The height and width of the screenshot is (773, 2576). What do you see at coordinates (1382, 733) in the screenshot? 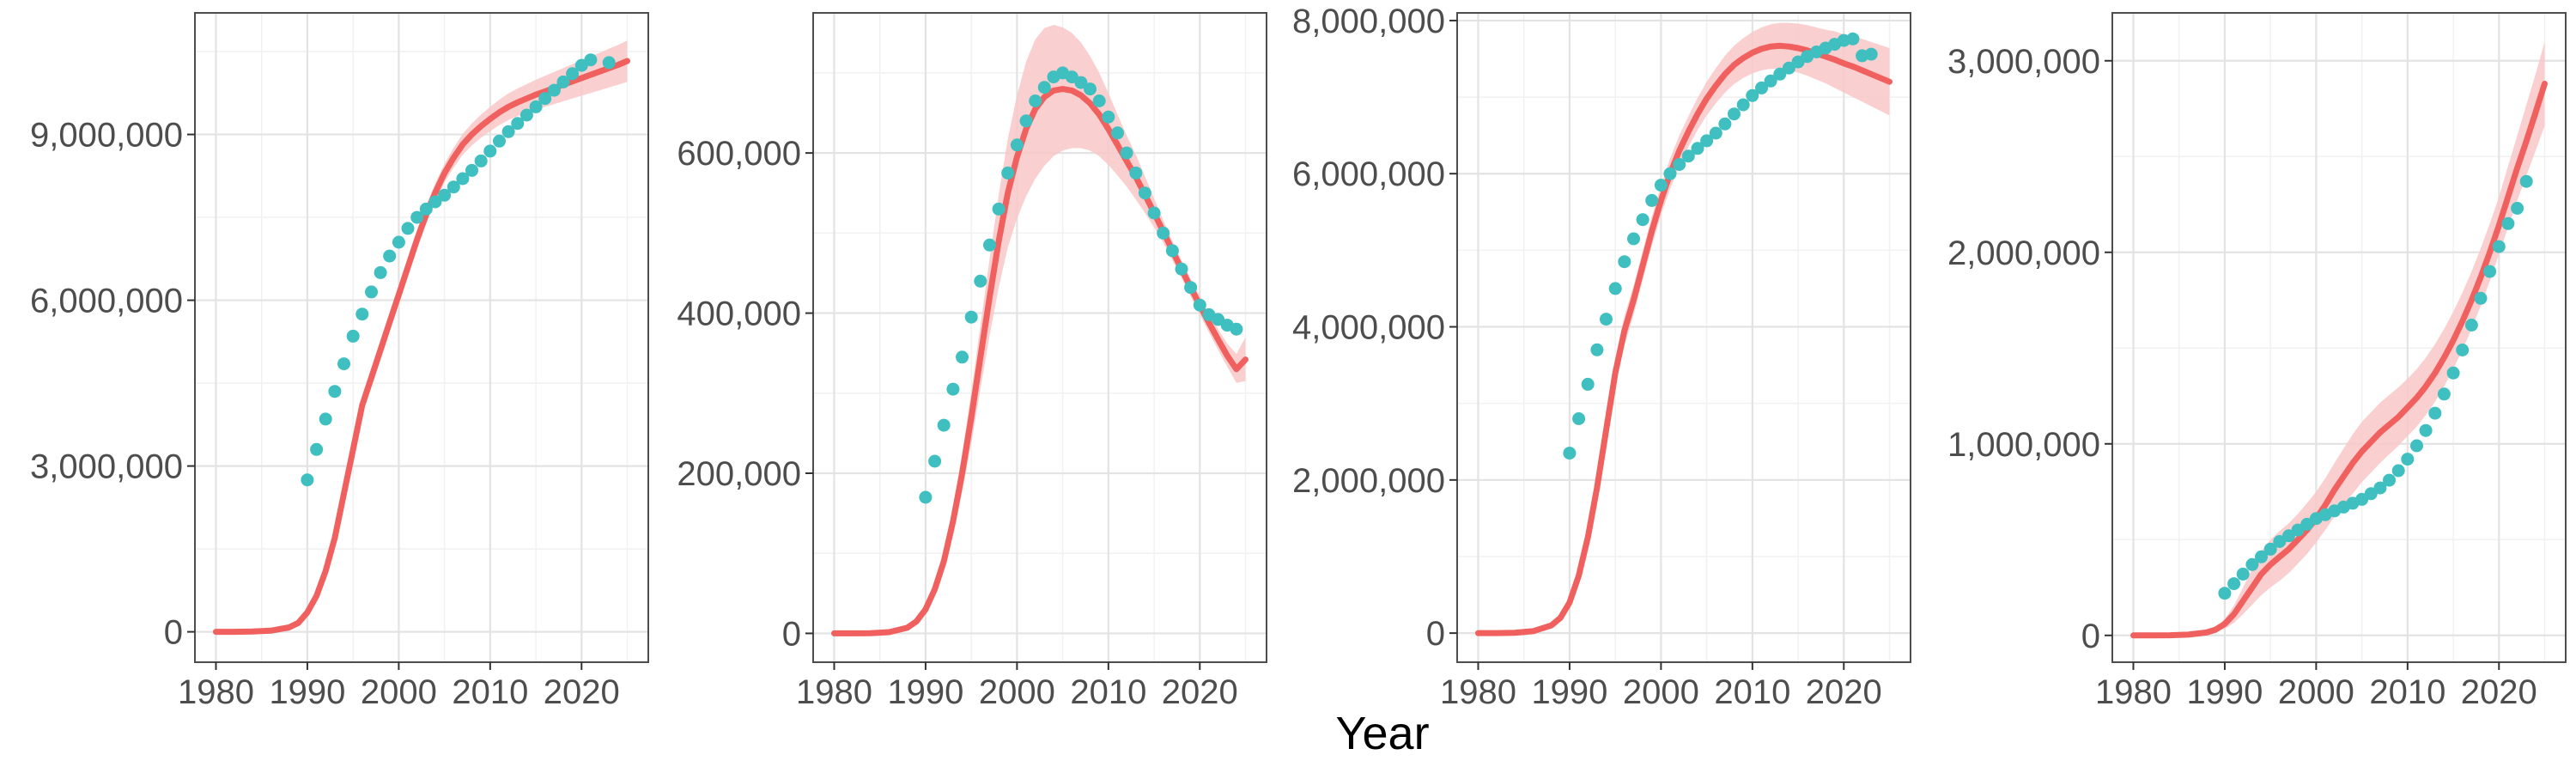
I see `x-axis-title: Year` at bounding box center [1382, 733].